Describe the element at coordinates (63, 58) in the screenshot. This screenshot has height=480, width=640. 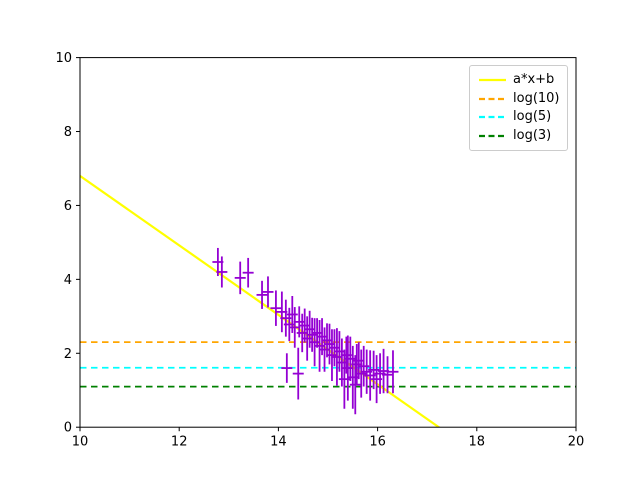
I see `y-tick-label: 10` at that location.